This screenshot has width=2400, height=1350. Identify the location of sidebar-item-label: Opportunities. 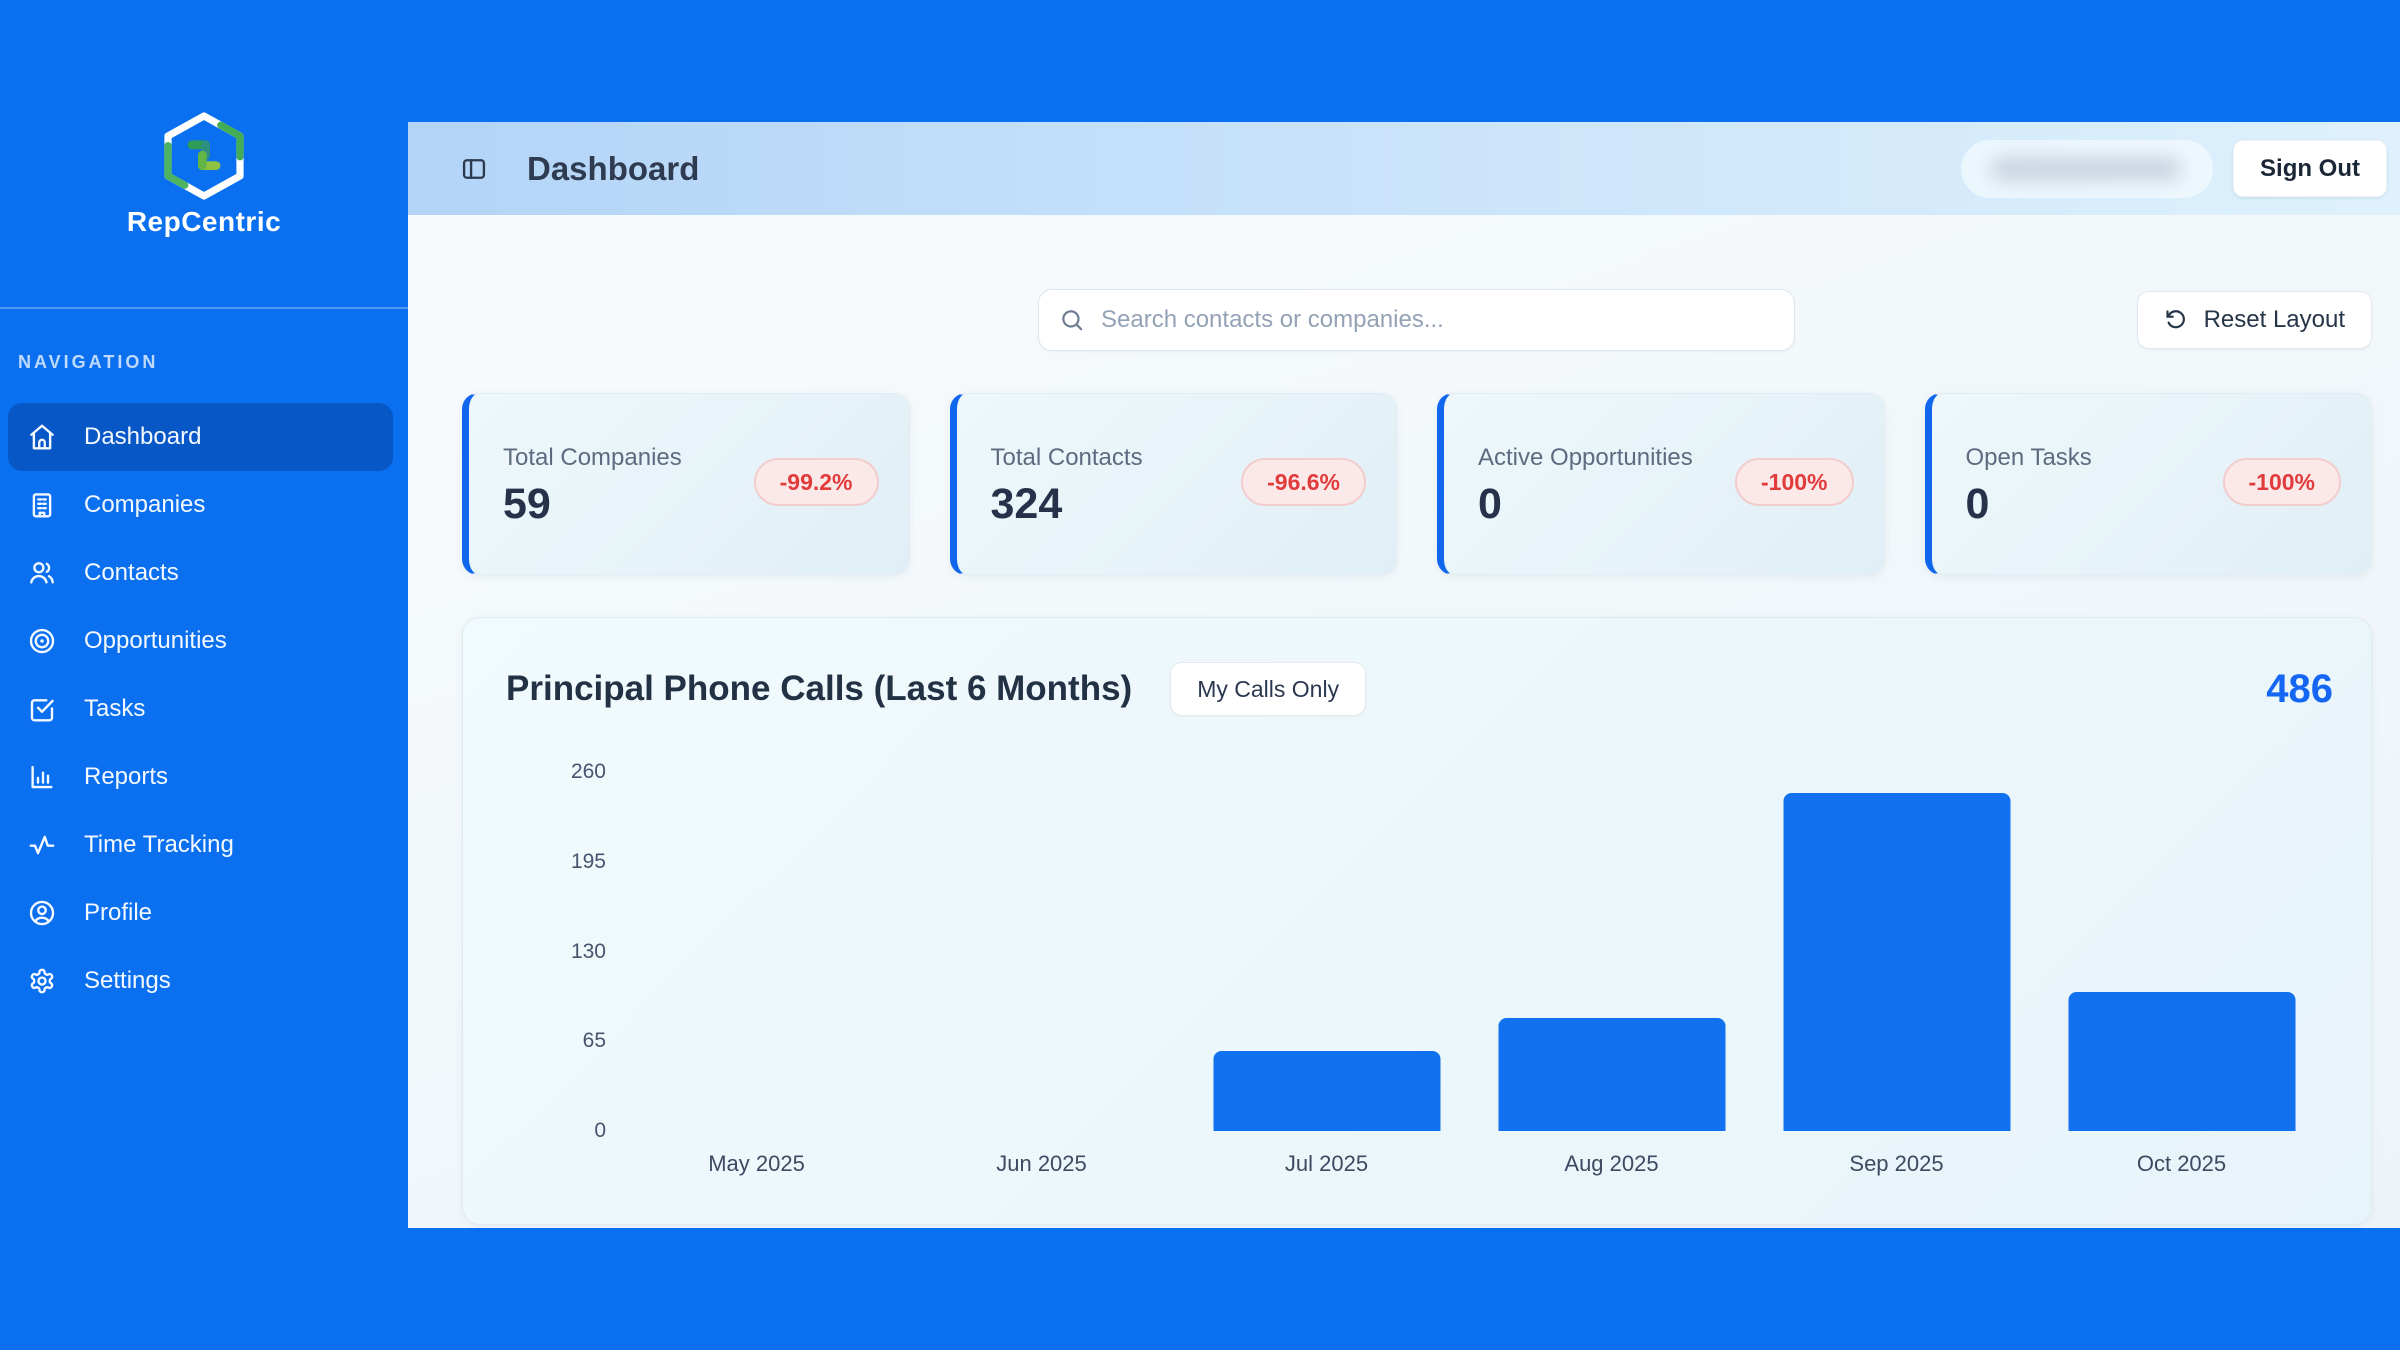
(155, 640).